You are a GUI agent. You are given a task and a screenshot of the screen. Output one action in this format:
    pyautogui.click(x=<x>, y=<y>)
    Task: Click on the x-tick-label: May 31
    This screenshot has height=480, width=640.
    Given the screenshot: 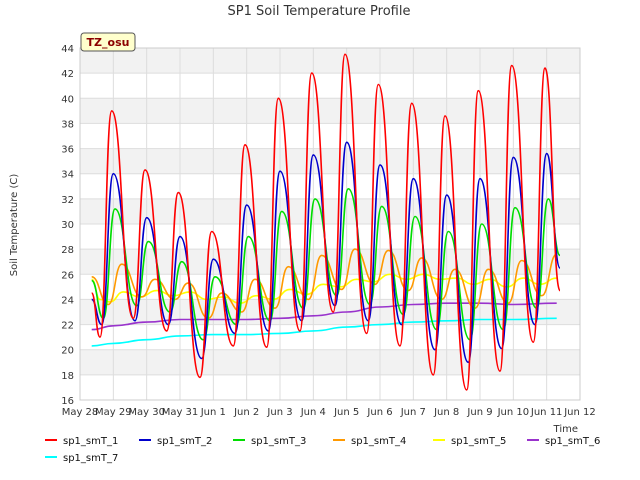 What is the action you would take?
    pyautogui.click(x=180, y=412)
    